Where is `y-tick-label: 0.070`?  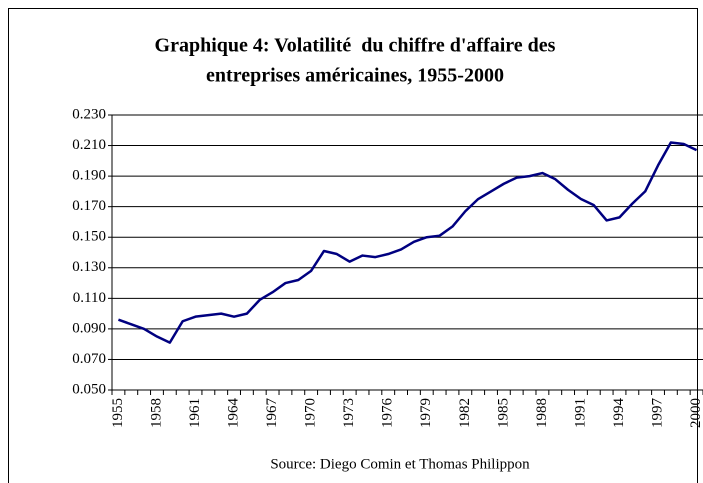 y-tick-label: 0.070 is located at coordinates (89, 359).